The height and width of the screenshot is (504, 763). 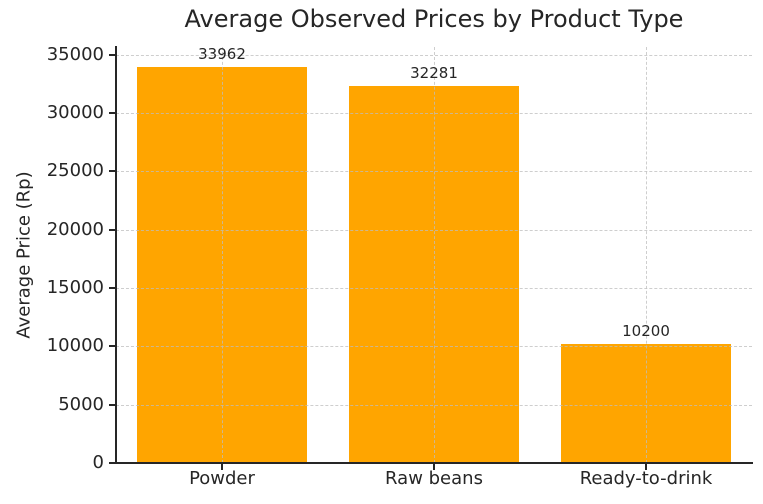 I want to click on y-tick-label: 30000, so click(x=75, y=113).